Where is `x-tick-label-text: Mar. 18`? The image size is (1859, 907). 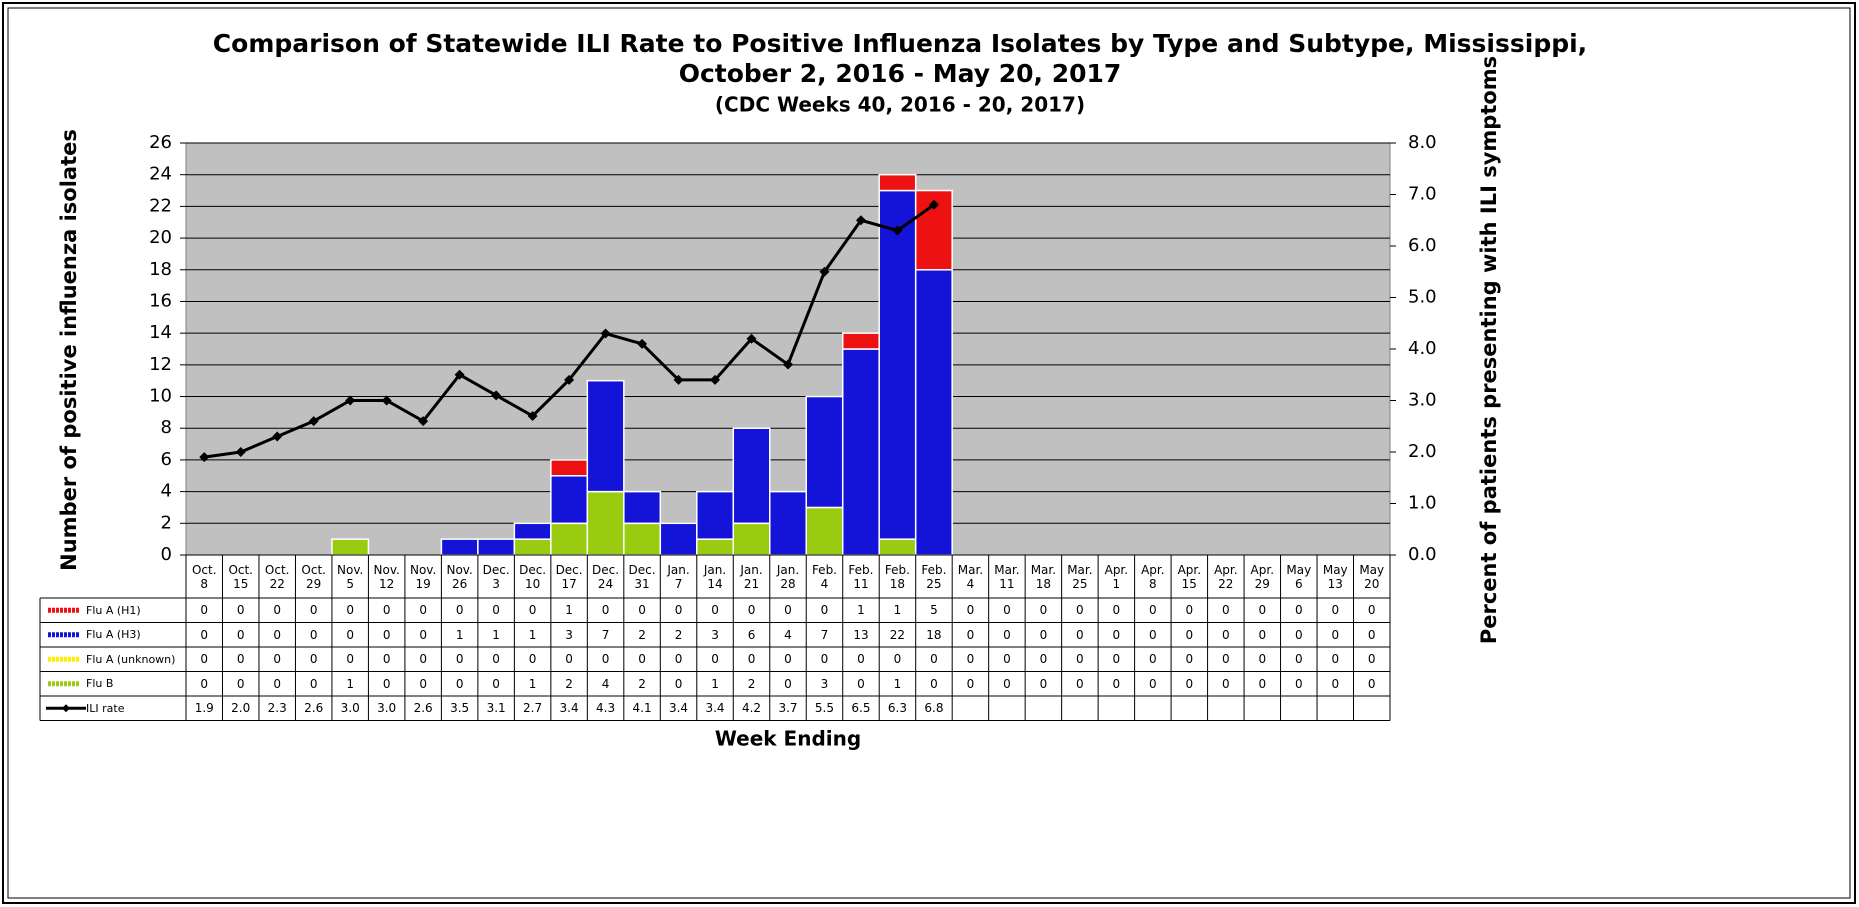
x-tick-label-text: Mar. 18 is located at coordinates (1043, 576).